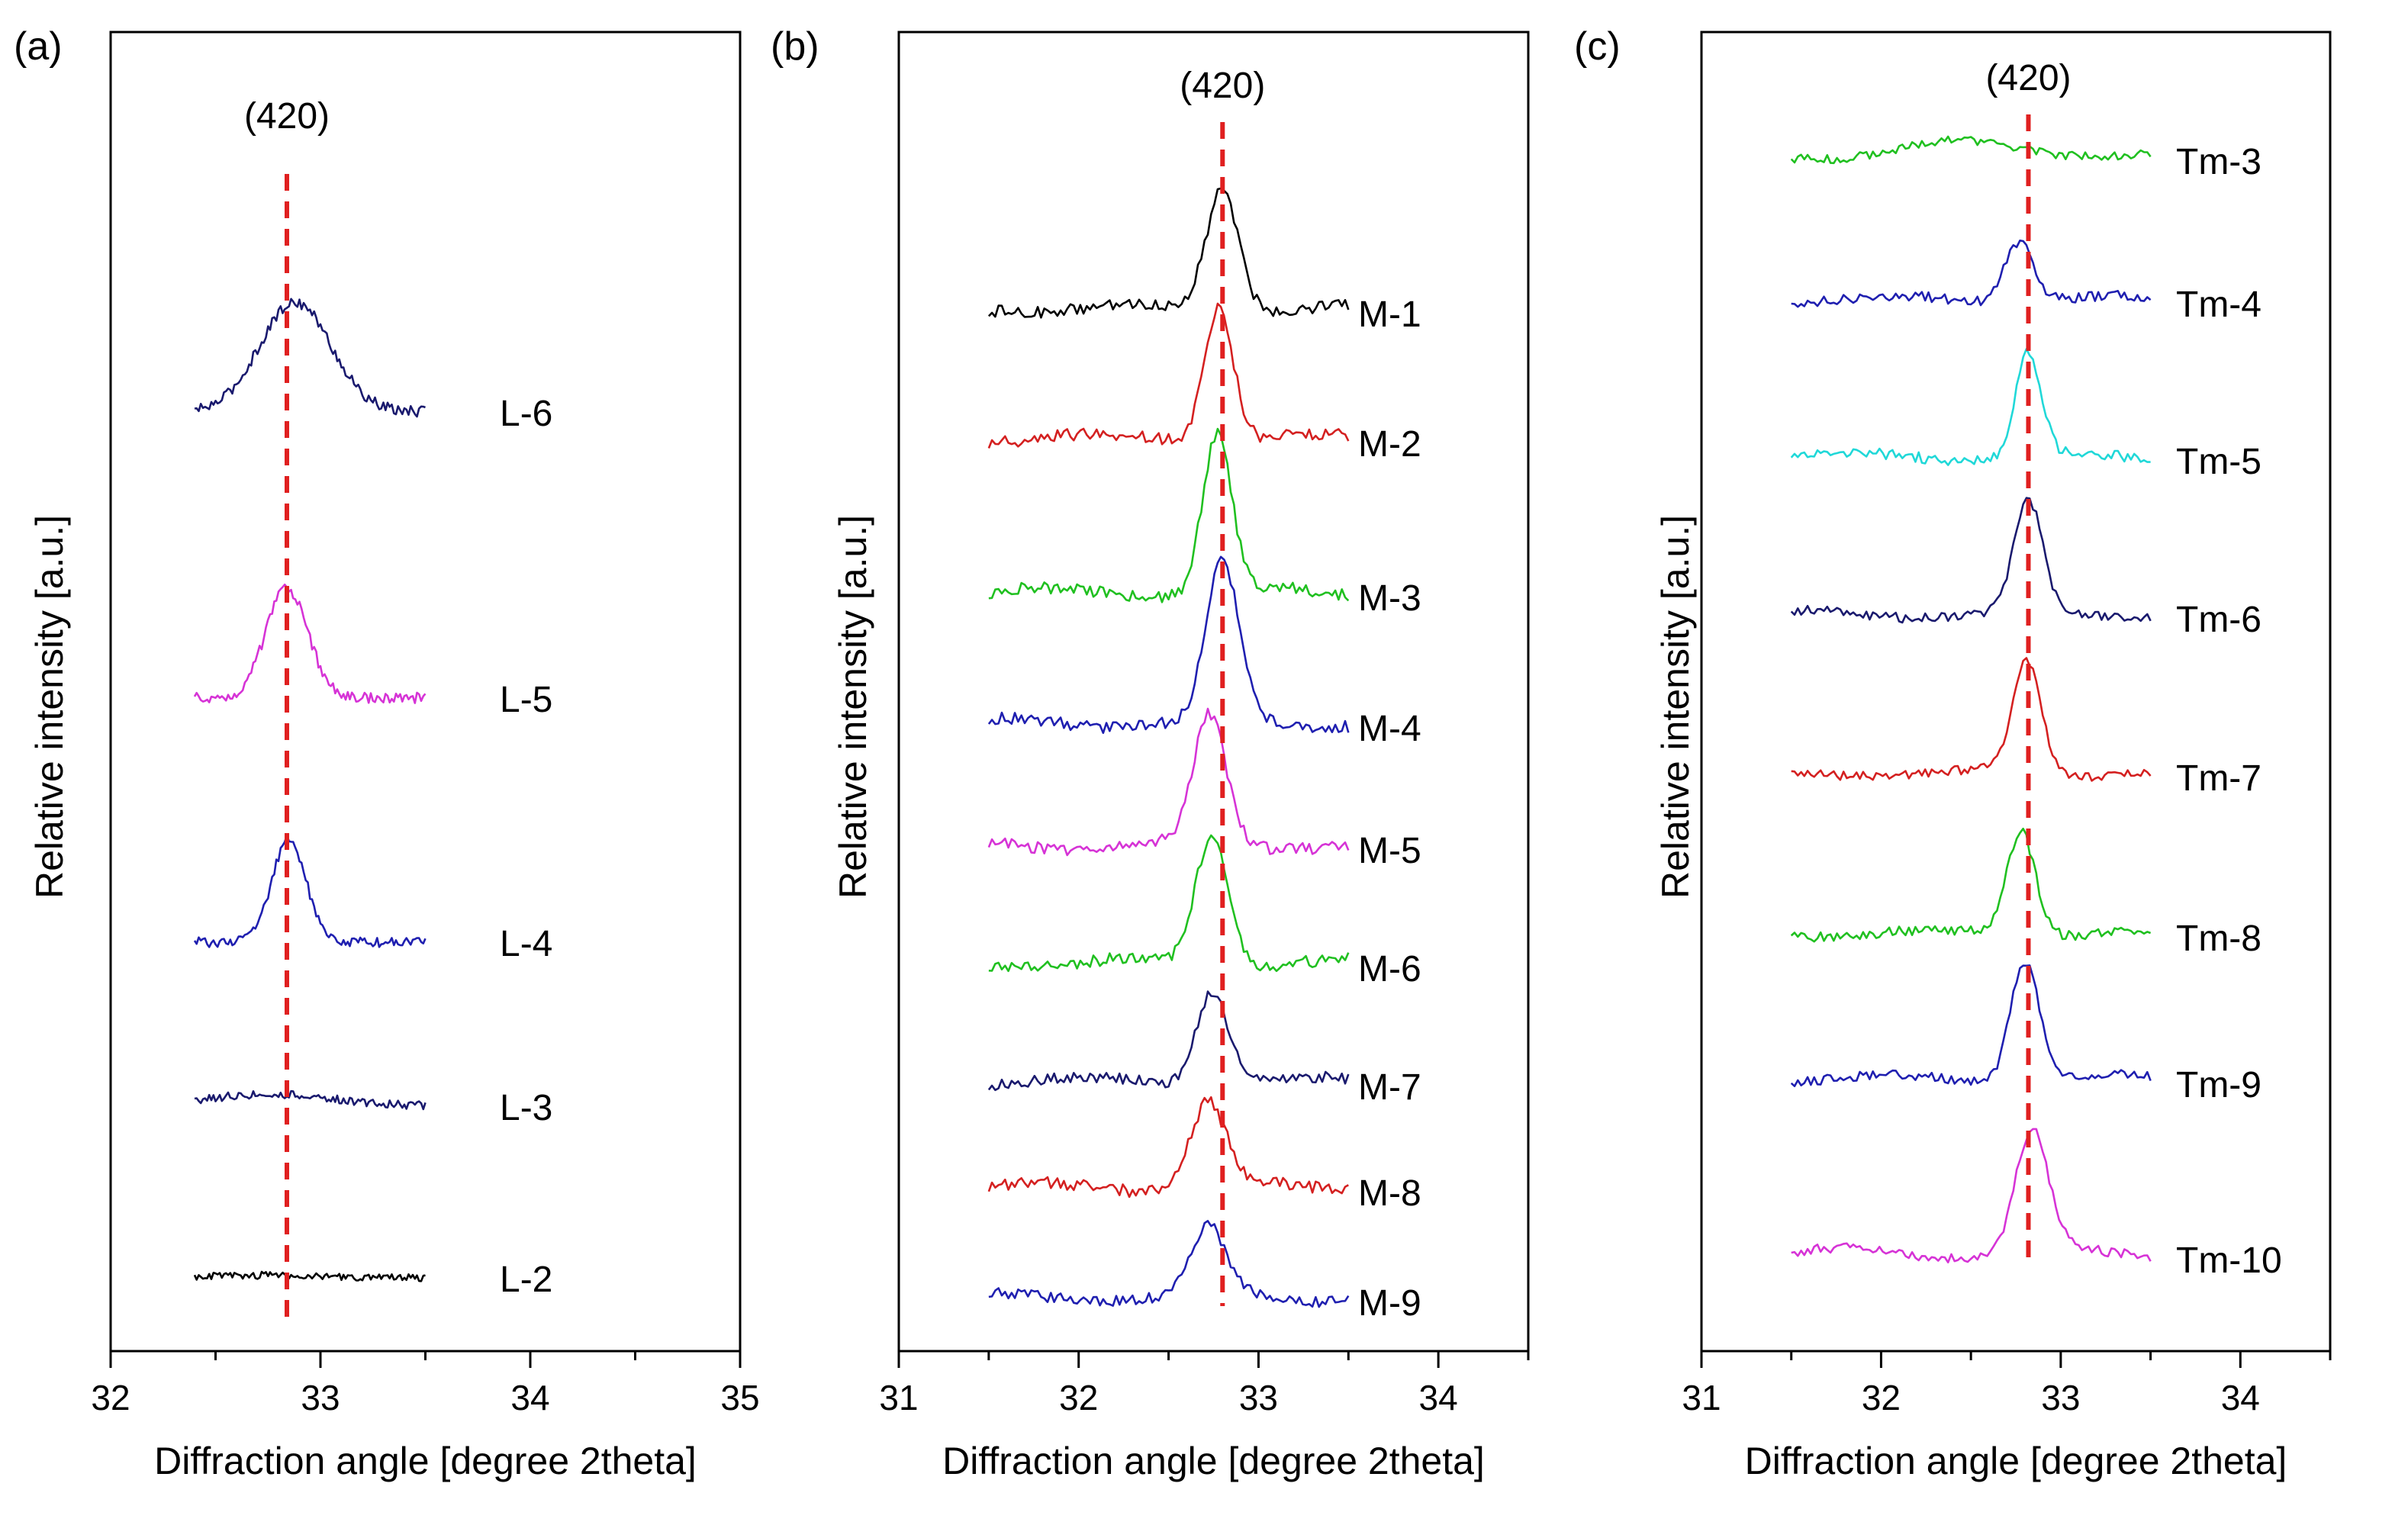  Describe the element at coordinates (39, 46) in the screenshot. I see `panel-label: (a)` at that location.